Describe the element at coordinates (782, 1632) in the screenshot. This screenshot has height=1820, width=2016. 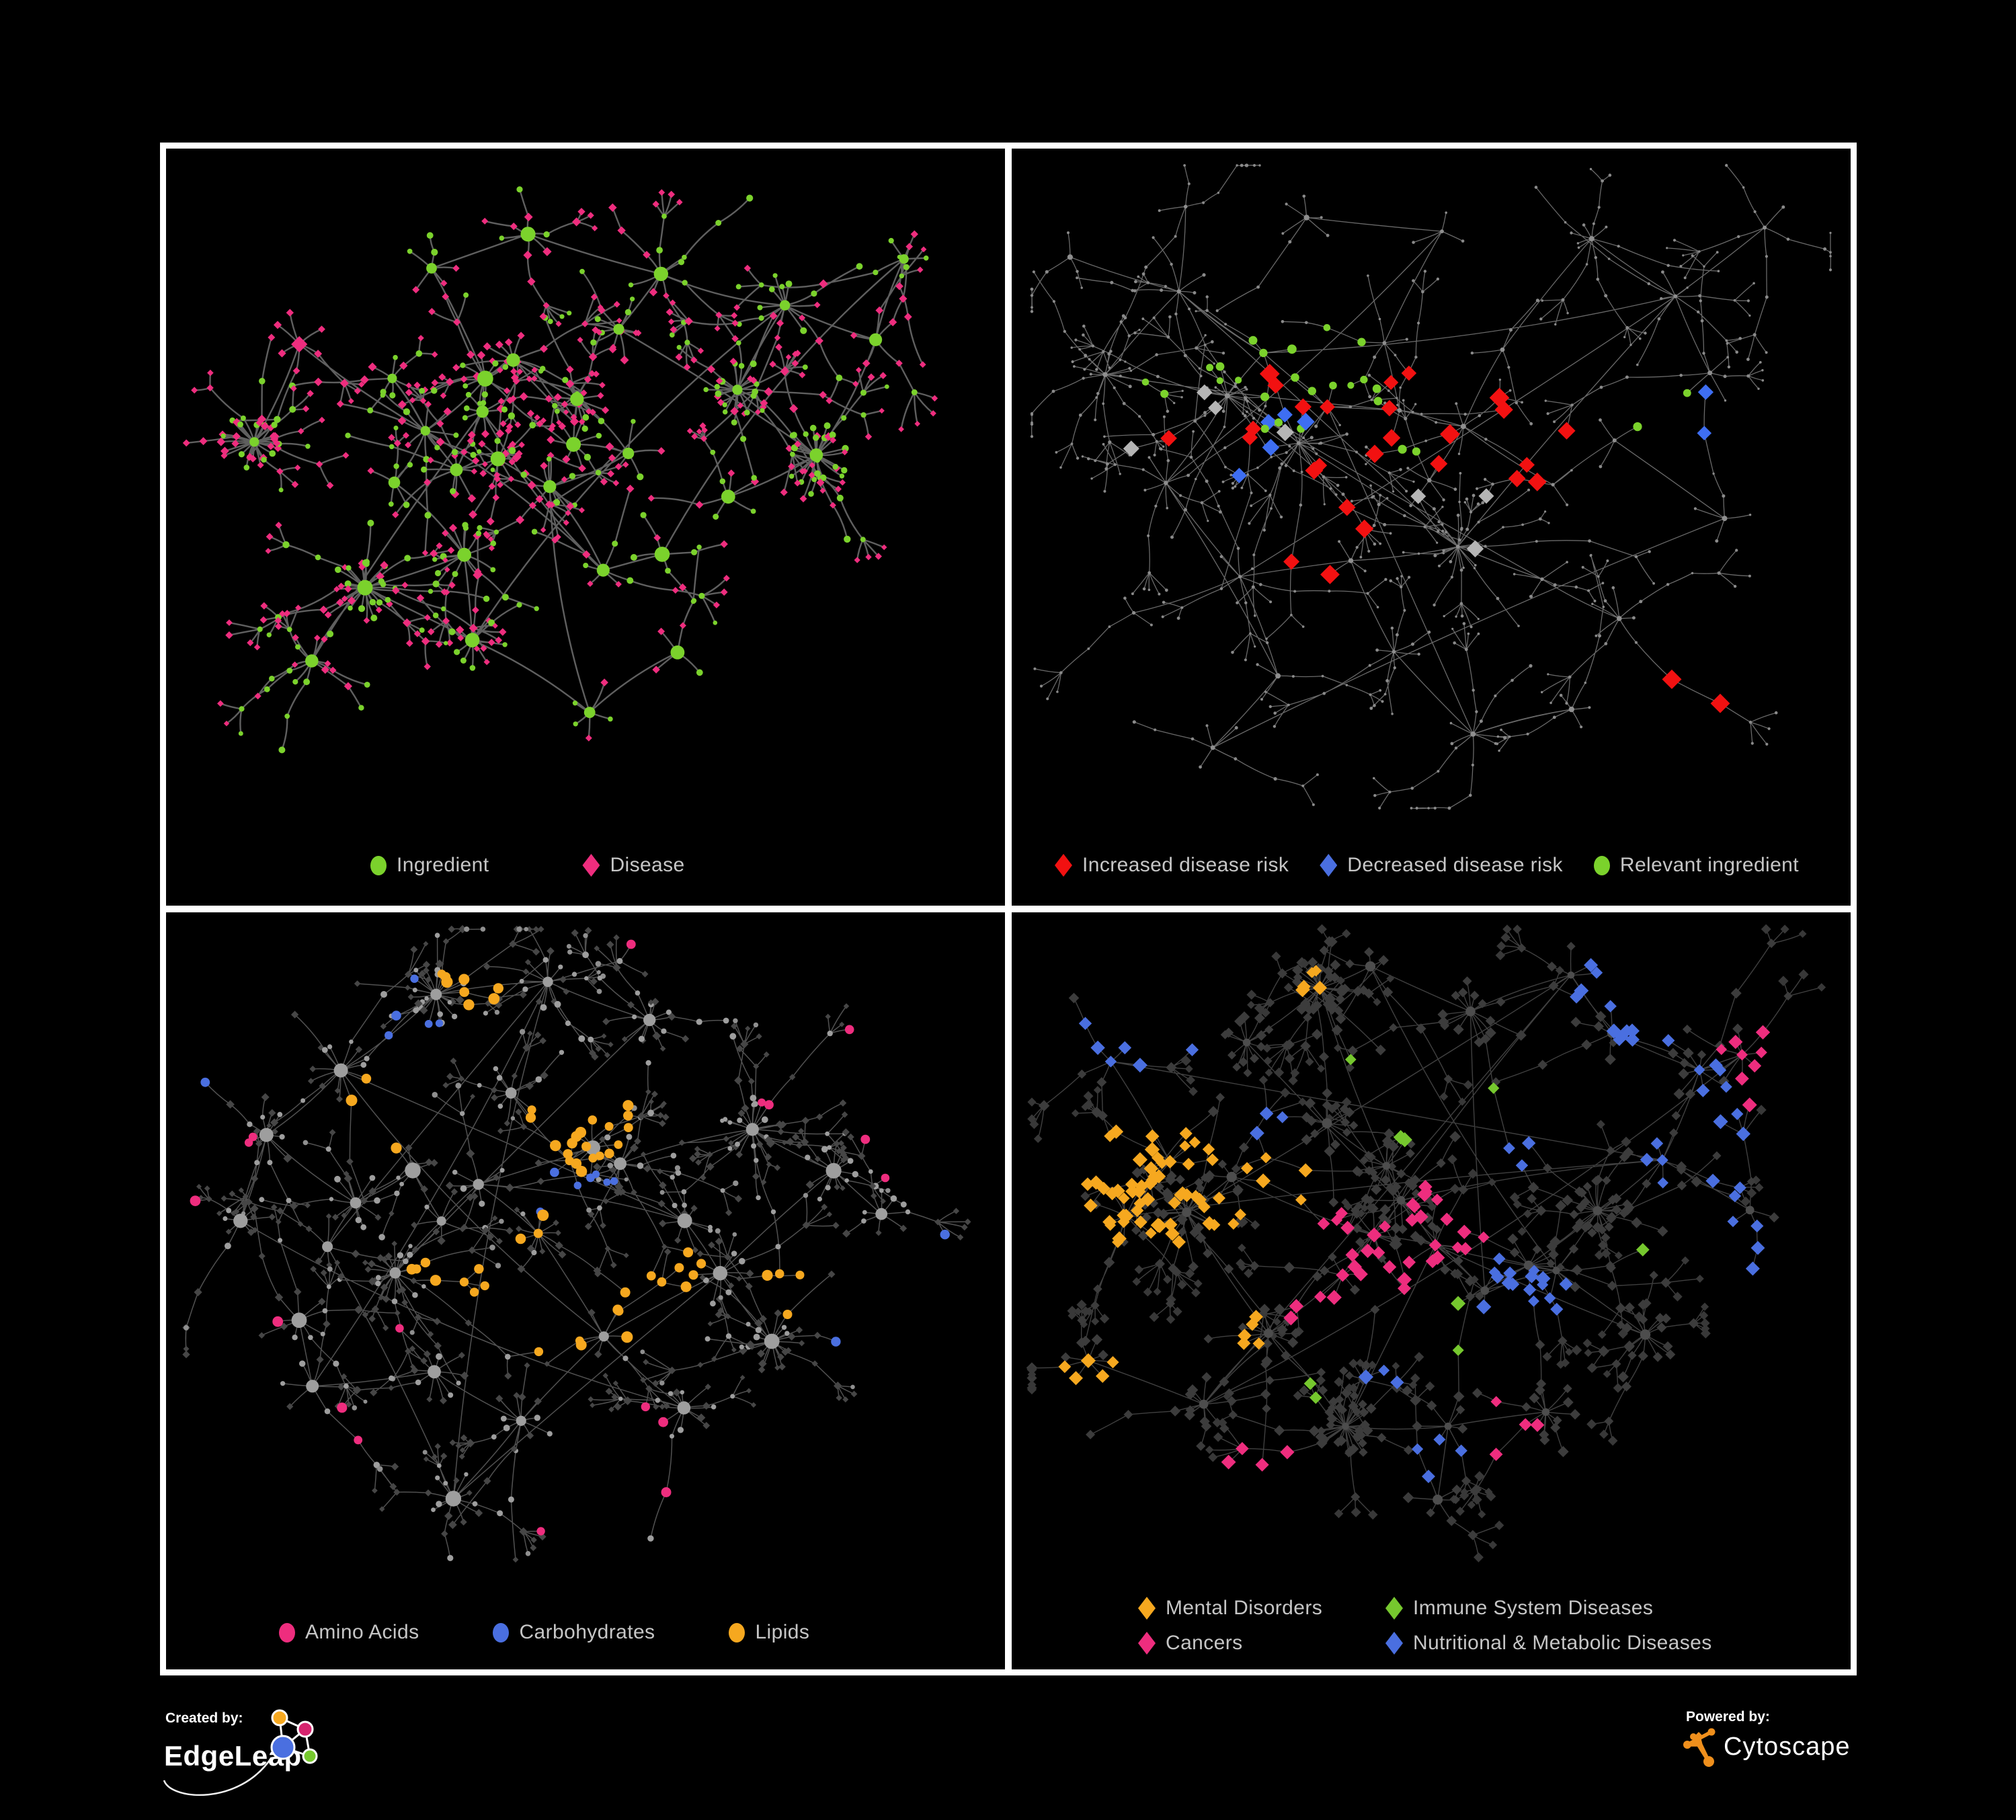
I see `legend-label: Lipids` at that location.